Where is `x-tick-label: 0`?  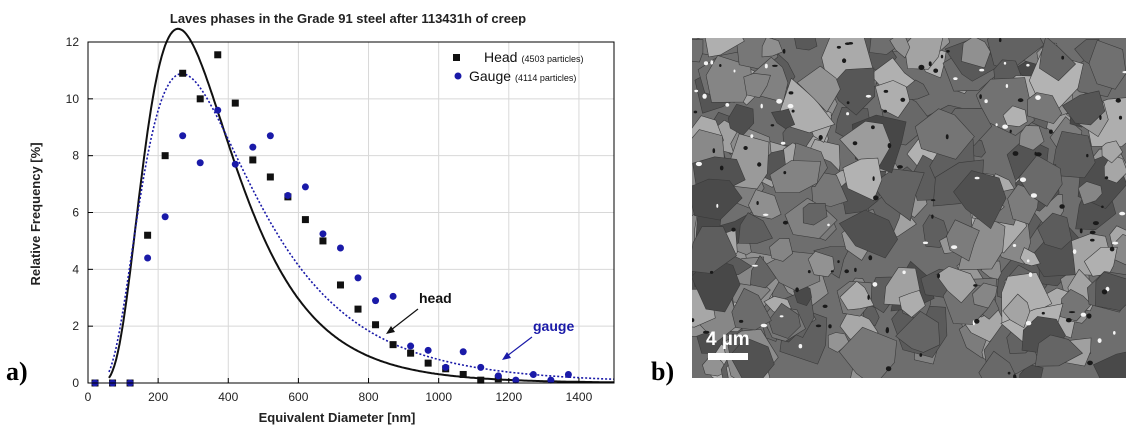 x-tick-label: 0 is located at coordinates (88, 397).